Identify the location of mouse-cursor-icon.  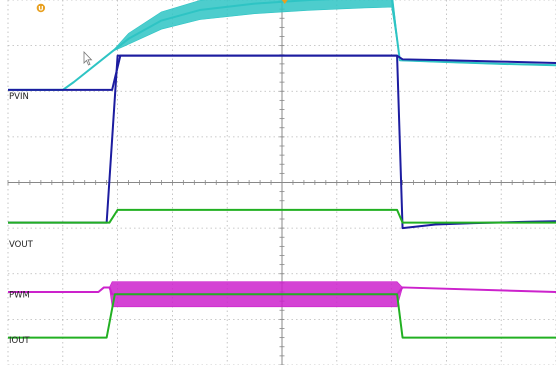
(88, 58).